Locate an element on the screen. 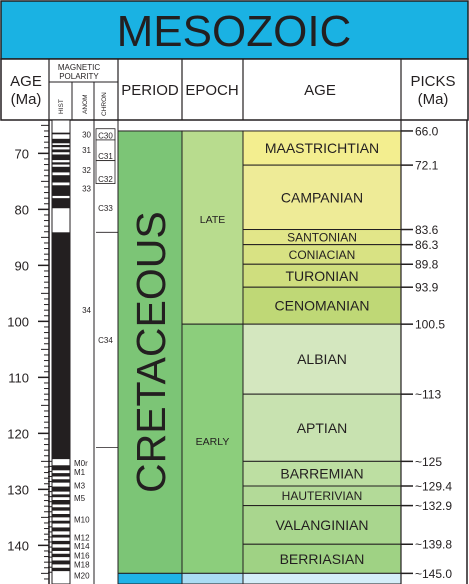 This screenshot has width=469, height=584. picks-header-line2: (Ma) is located at coordinates (433, 99).